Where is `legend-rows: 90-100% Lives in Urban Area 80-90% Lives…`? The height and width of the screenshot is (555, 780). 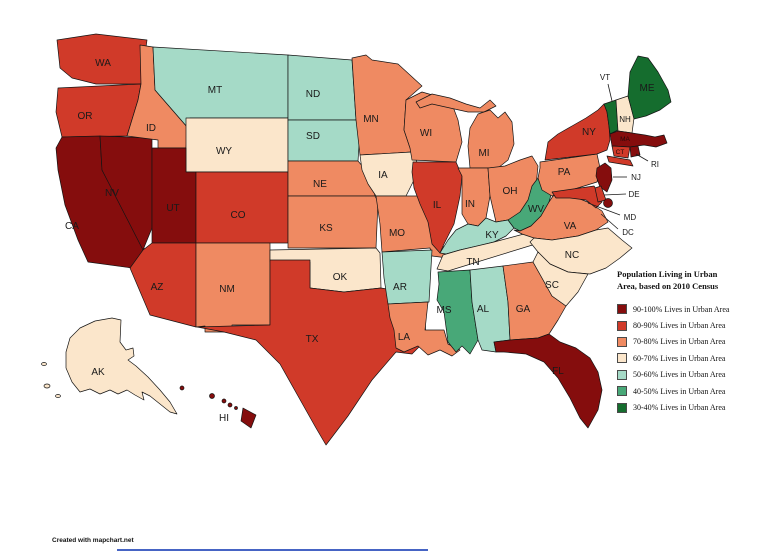 legend-rows: 90-100% Lives in Urban Area 80-90% Lives… is located at coordinates (697, 358).